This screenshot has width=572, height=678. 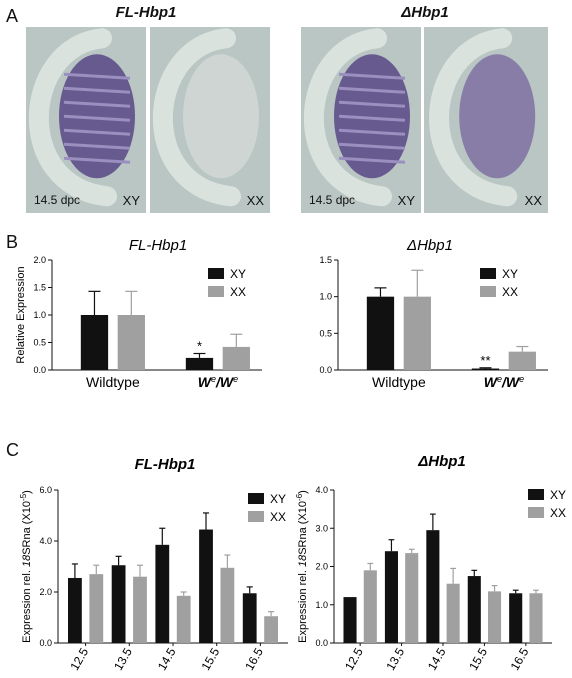 I want to click on embryo-photo-3: 14.5 dpc XY, so click(x=361, y=120).